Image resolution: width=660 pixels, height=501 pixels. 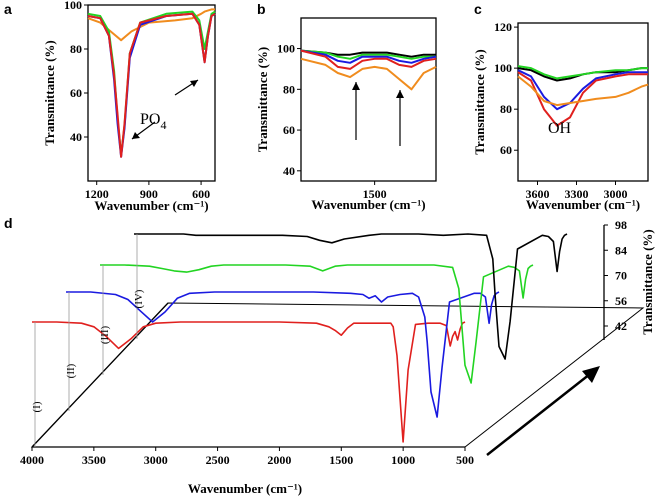 What do you see at coordinates (621, 301) in the screenshot?
I see `y-tick-label-d-56: 56` at bounding box center [621, 301].